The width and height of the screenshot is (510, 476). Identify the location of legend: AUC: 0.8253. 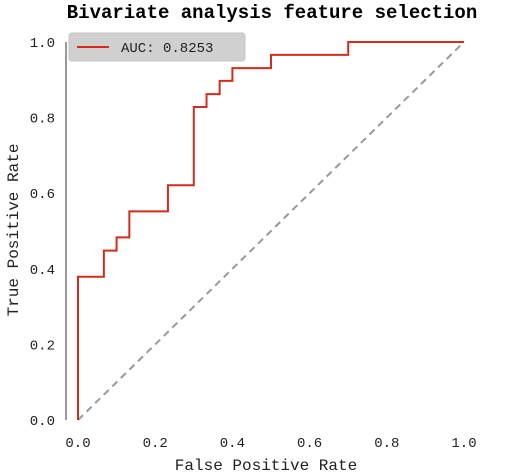
(157, 47).